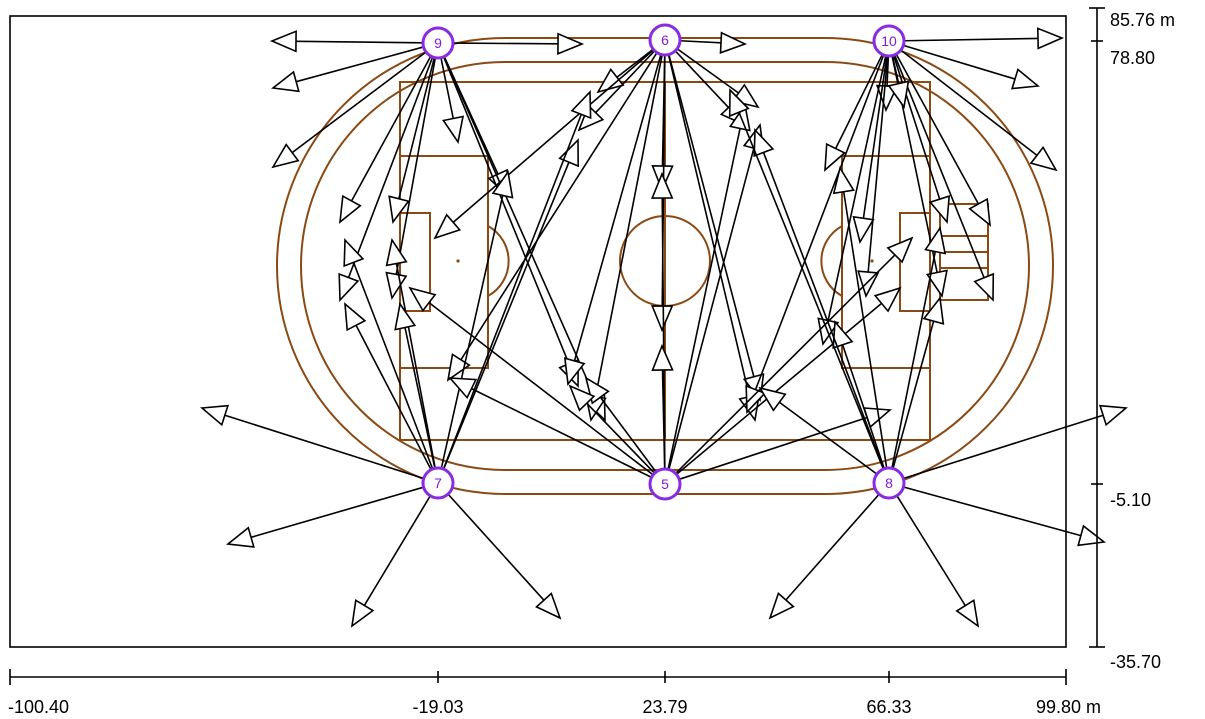  I want to click on pole-10: 10, so click(889, 41).